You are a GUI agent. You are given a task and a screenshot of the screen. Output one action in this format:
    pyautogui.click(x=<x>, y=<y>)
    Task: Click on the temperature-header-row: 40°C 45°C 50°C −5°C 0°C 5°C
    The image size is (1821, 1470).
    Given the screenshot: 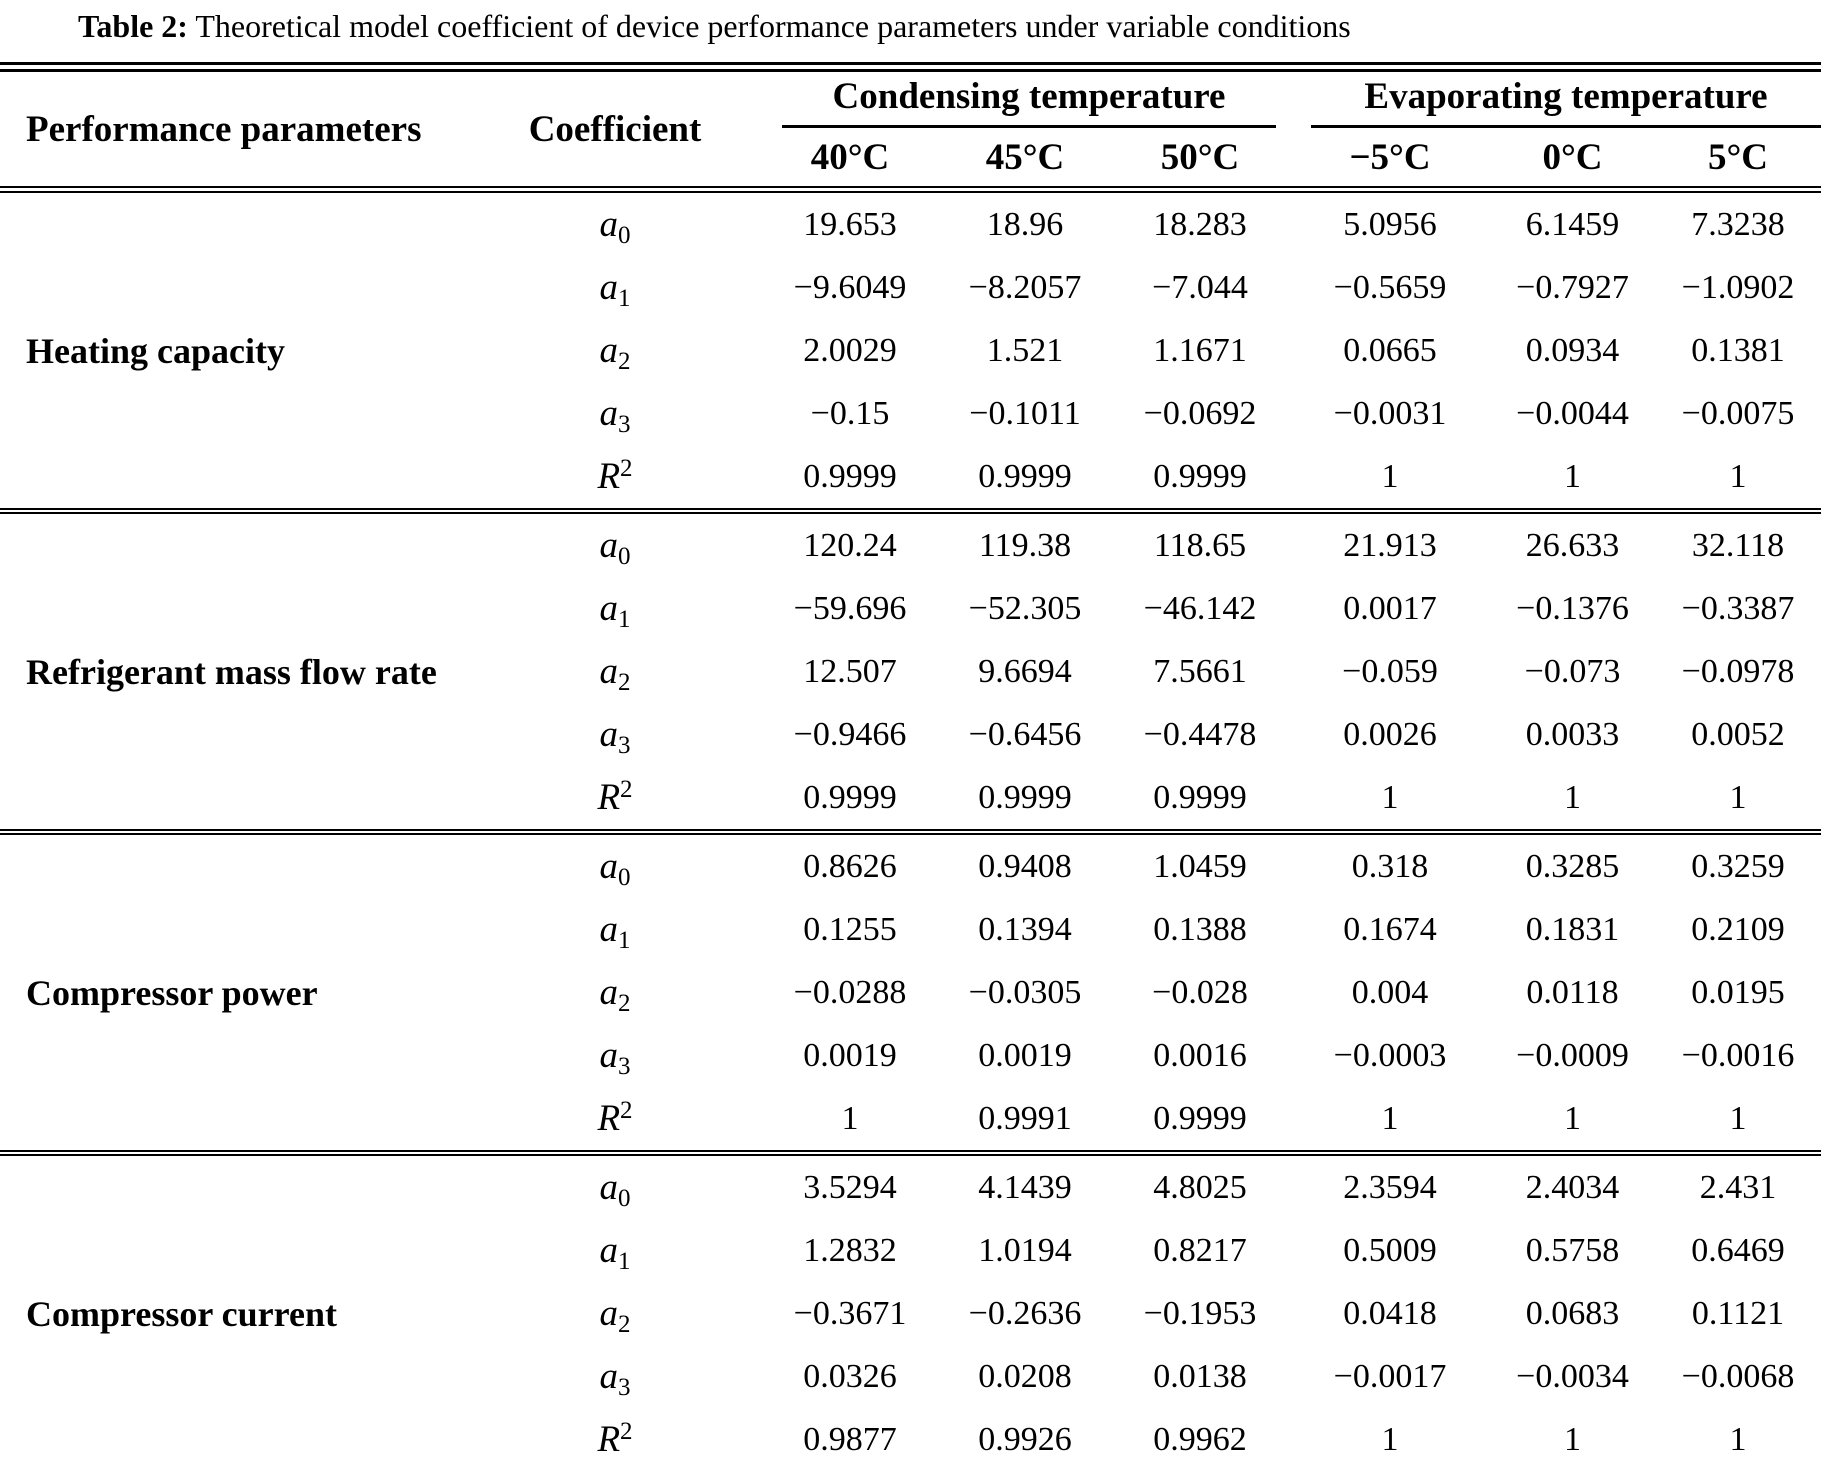 What is the action you would take?
    pyautogui.click(x=910, y=159)
    